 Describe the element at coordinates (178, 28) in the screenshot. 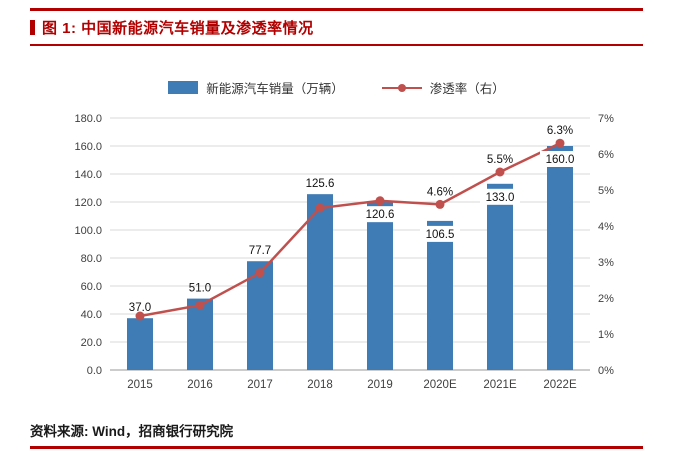

I see `chart-title: 图 1: 中国新能源汽车销量及渗透率情况` at that location.